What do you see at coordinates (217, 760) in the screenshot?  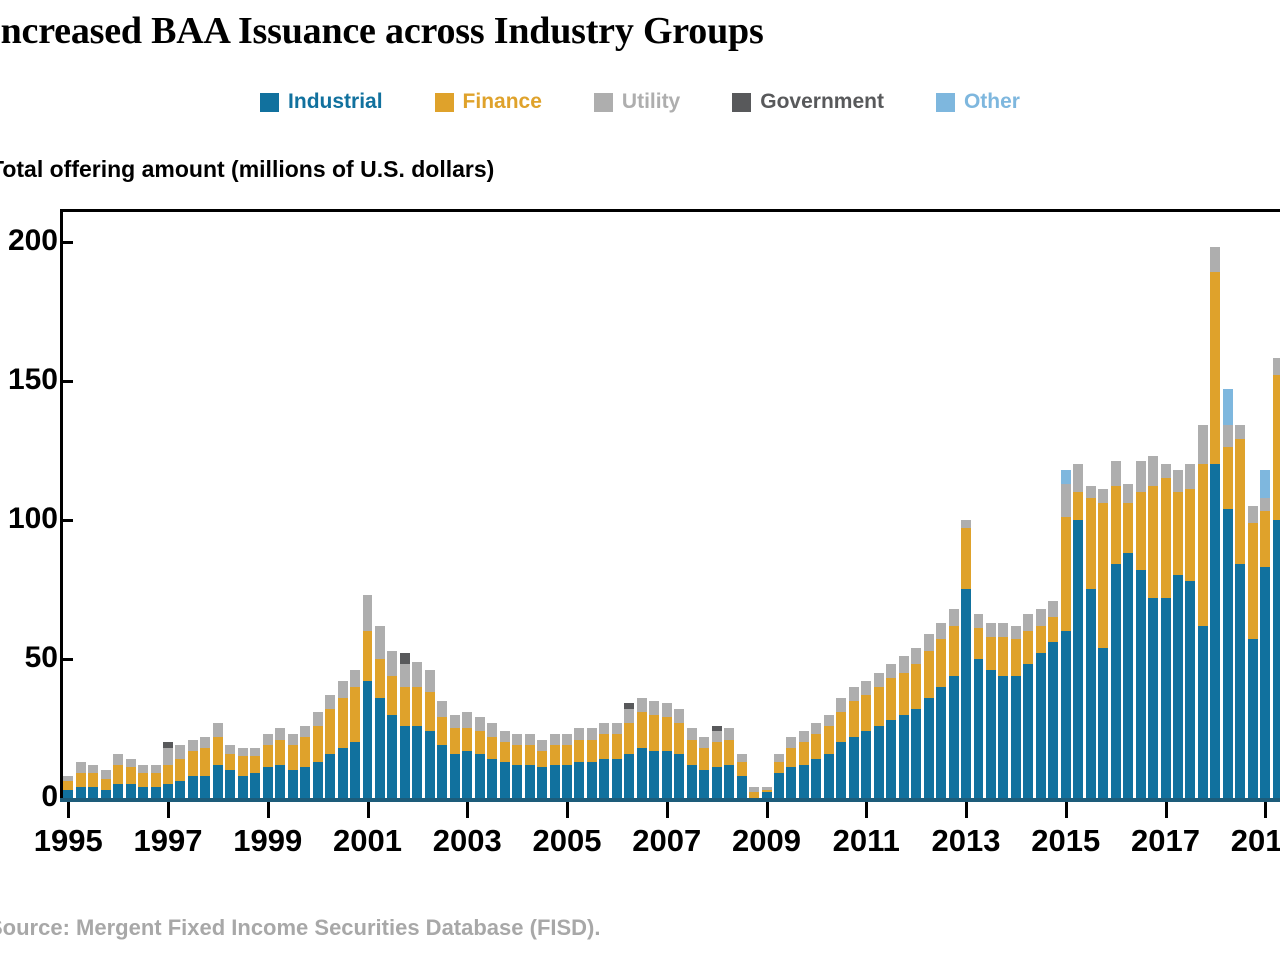 I see `bar-1998Q1` at bounding box center [217, 760].